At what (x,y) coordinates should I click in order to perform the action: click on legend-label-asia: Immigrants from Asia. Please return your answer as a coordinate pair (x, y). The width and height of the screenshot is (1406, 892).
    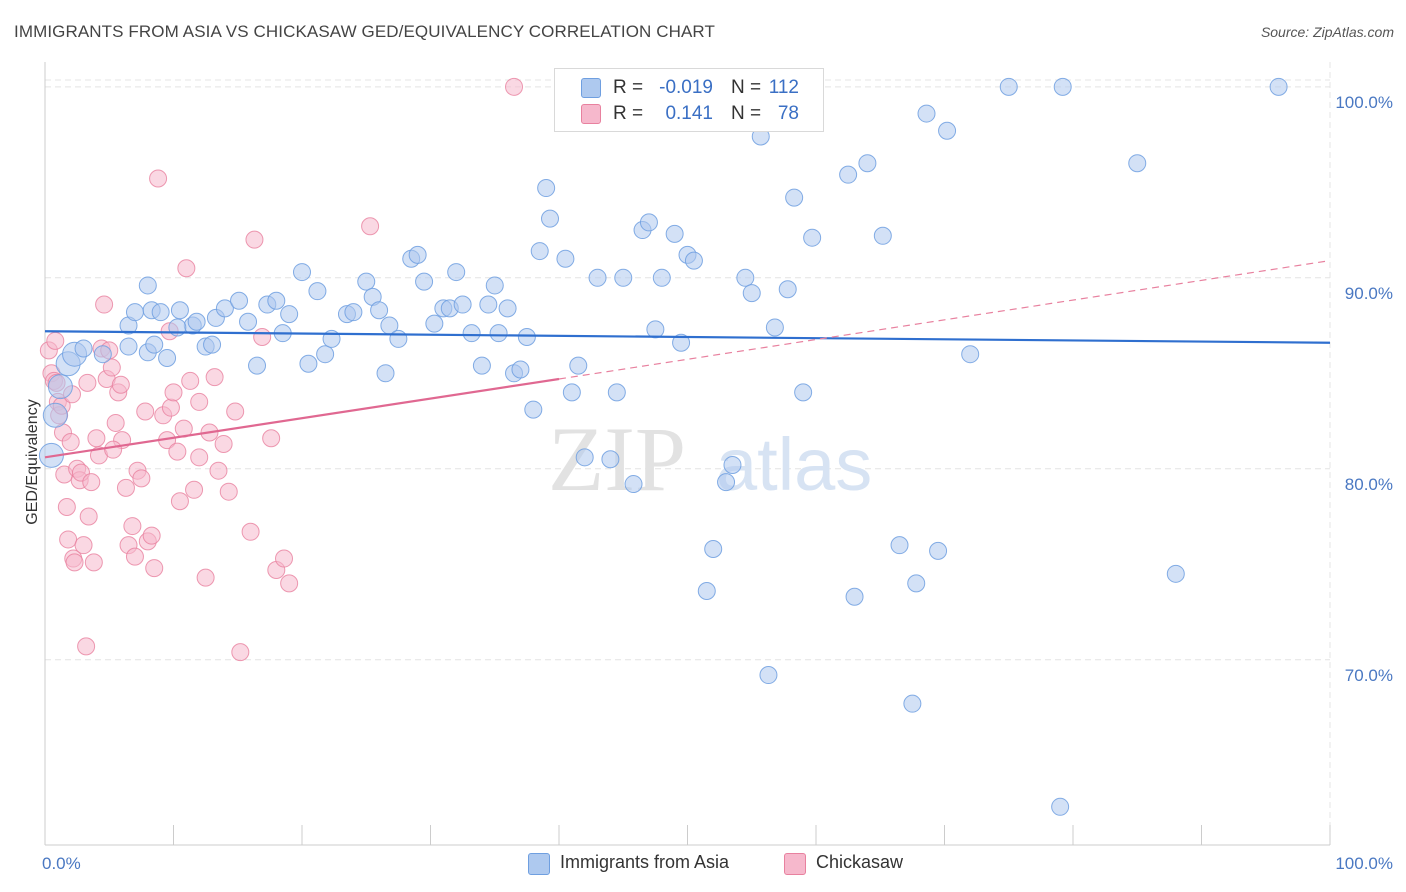
    Looking at the image, I should click on (645, 862).